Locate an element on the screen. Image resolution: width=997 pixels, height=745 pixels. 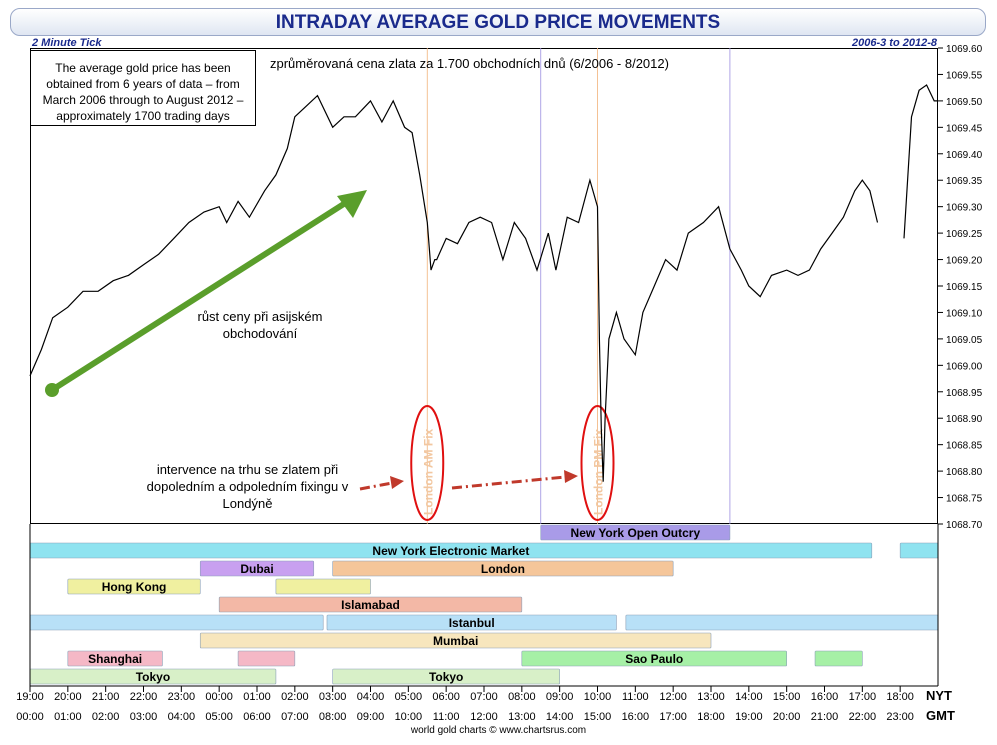
x-tick-label-nyt: 11:00 is located at coordinates (635, 697).